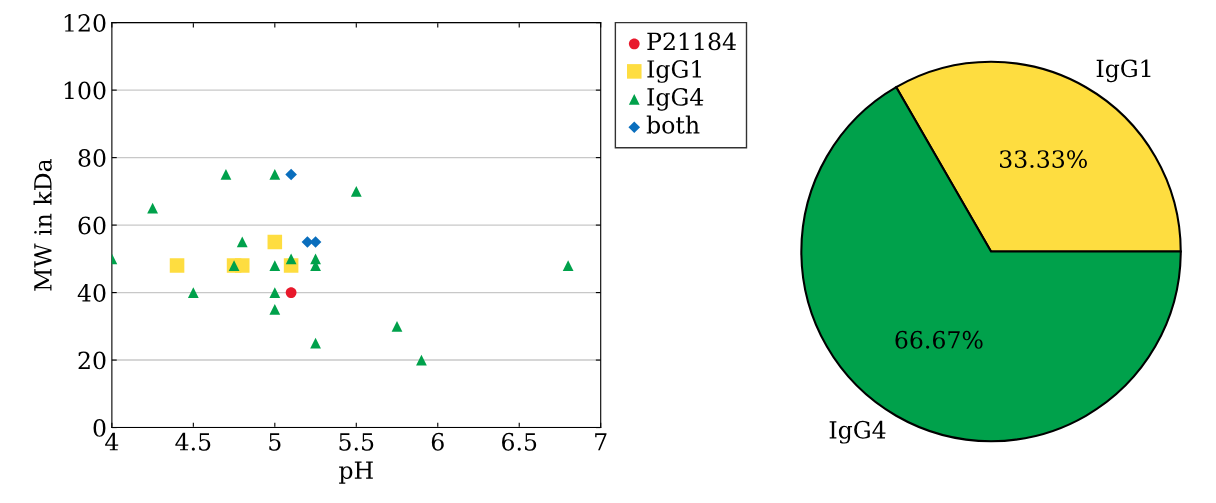 The image size is (1216, 503). Describe the element at coordinates (92, 225) in the screenshot. I see `y-tick-label: 60` at that location.